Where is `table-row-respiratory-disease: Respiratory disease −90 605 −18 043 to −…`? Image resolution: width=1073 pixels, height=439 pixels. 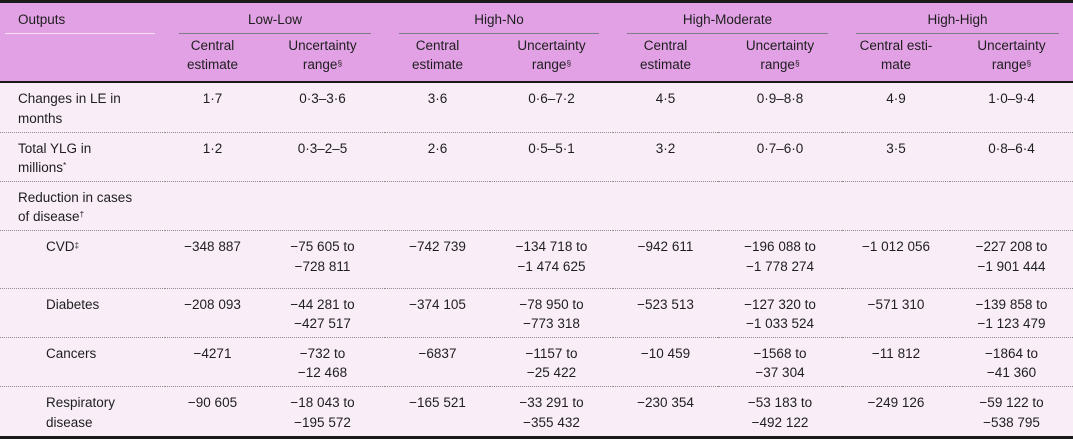
table-row-respiratory-disease: Respiratory disease −90 605 −18 043 to −… is located at coordinates (536, 411).